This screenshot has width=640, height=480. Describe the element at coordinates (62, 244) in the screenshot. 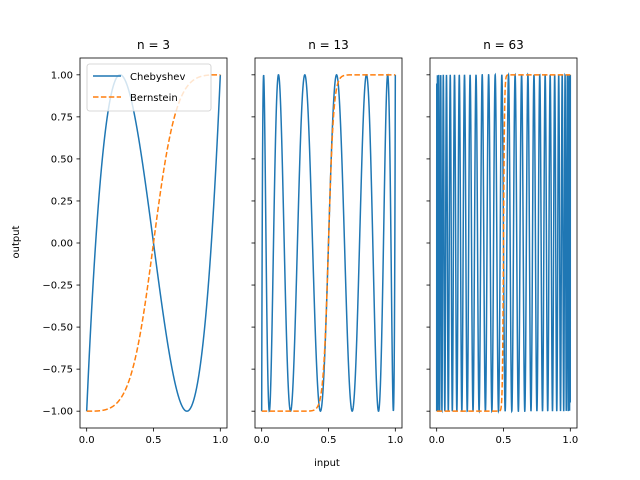

I see `y-tick-label: 0.00` at that location.